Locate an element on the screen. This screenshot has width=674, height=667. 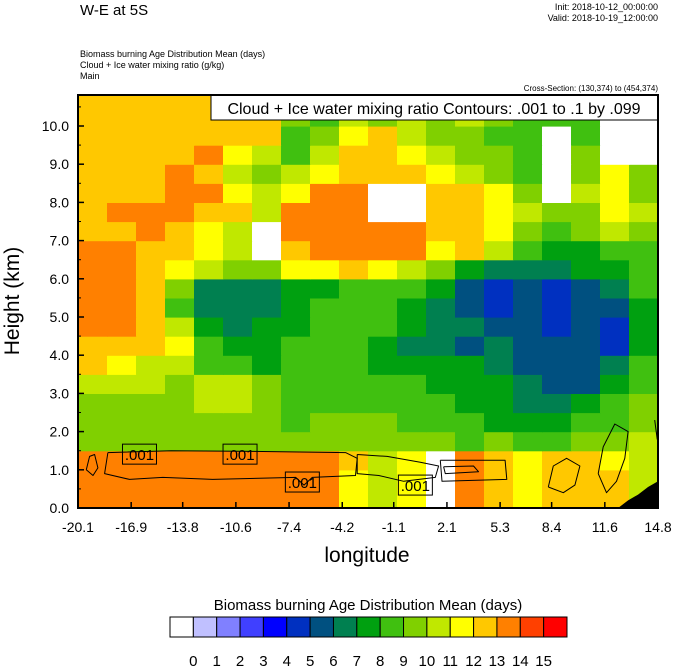
contour-lines is located at coordinates (372, 453).